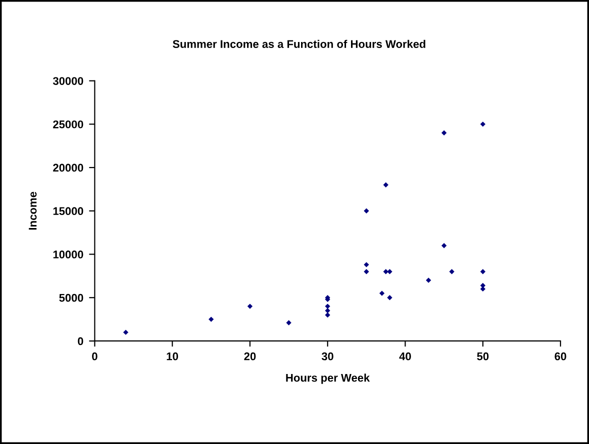  Describe the element at coordinates (328, 356) in the screenshot. I see `x-tick-label: 30` at that location.